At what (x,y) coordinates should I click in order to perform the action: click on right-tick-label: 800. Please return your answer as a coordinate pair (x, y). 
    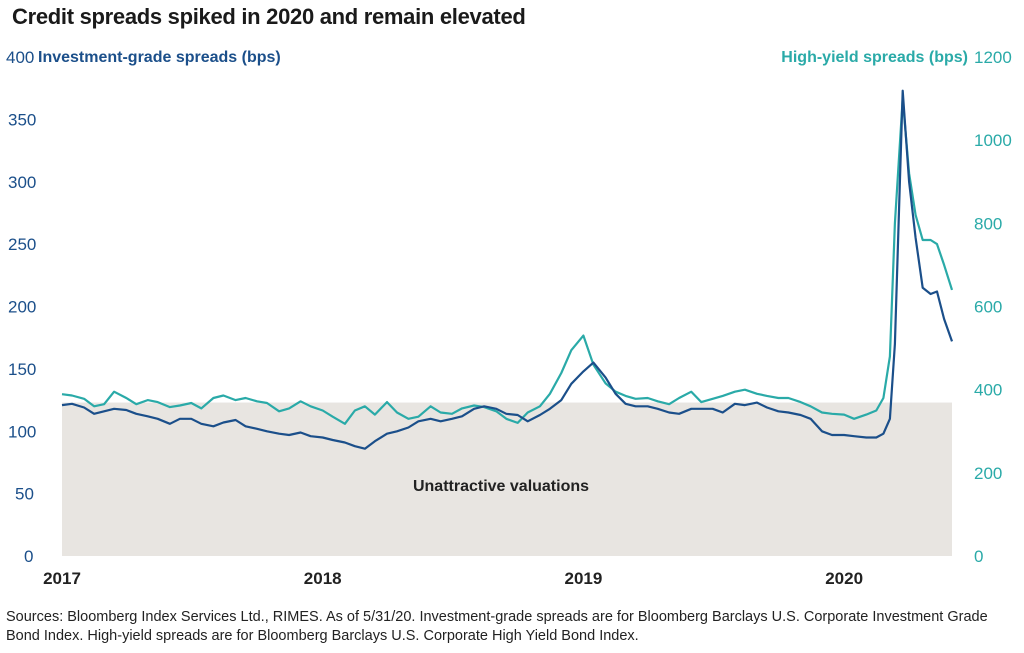
    Looking at the image, I should click on (988, 223).